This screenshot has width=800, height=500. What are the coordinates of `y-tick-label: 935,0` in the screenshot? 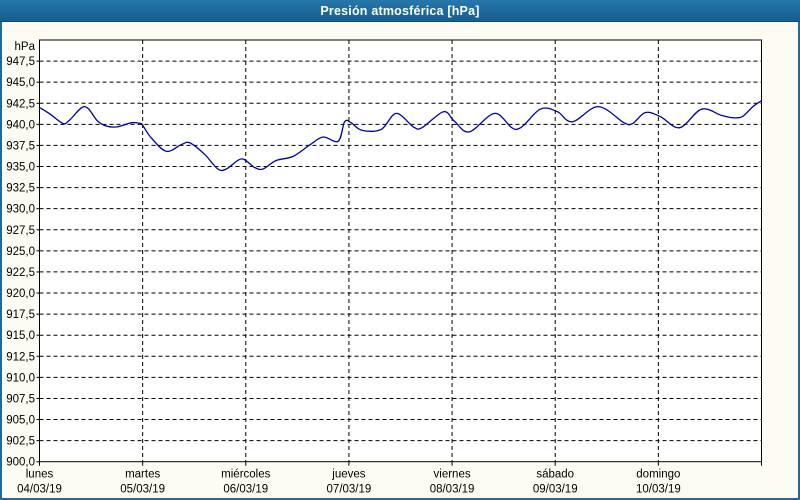 It's located at (20, 168).